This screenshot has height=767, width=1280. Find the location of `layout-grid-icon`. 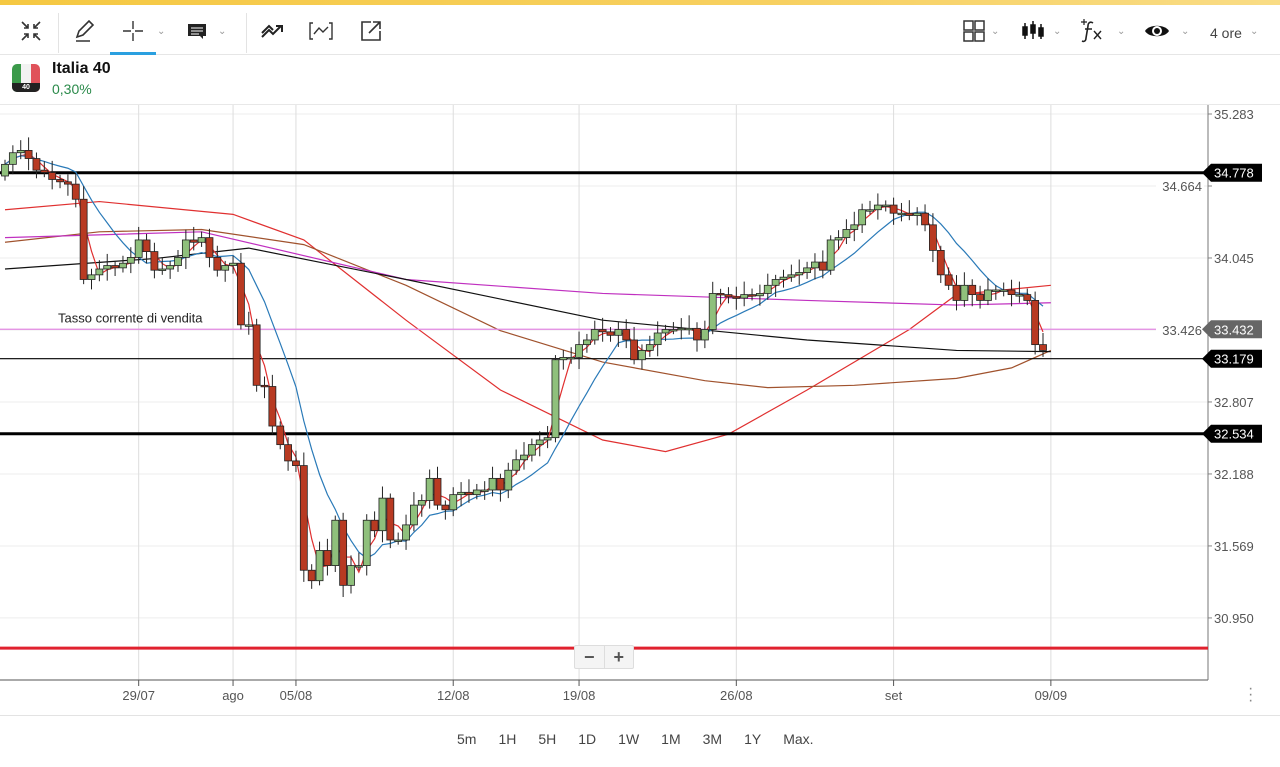

layout-grid-icon is located at coordinates (974, 31).